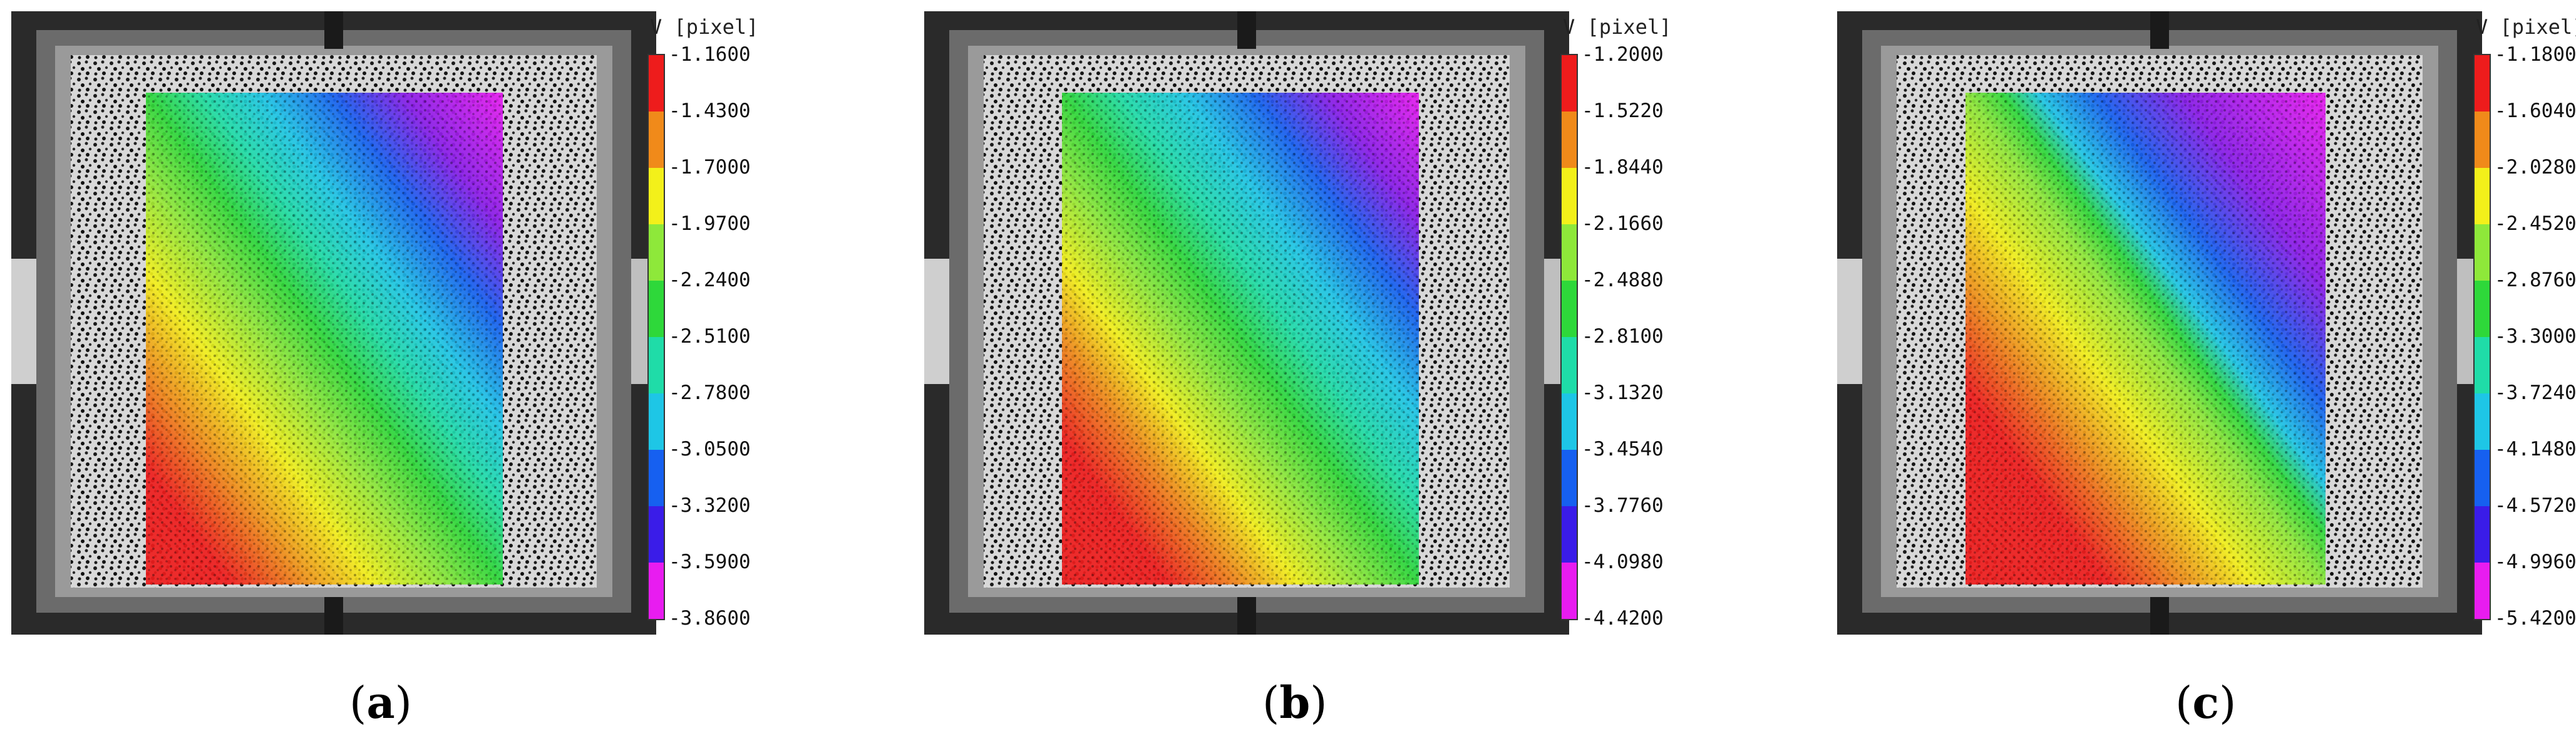 The width and height of the screenshot is (2576, 743). What do you see at coordinates (1623, 336) in the screenshot?
I see `legend-tick: -2.8100` at bounding box center [1623, 336].